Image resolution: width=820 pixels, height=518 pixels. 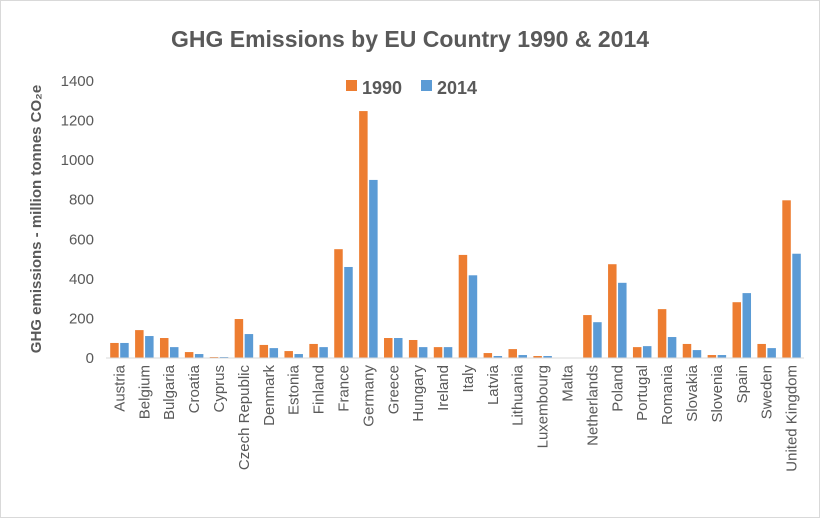 What do you see at coordinates (239, 338) in the screenshot?
I see `bar-1990-czech-republic` at bounding box center [239, 338].